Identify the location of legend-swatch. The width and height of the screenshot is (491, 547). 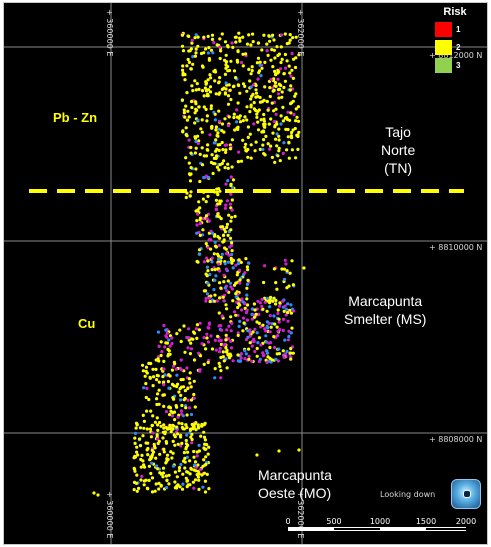
(443, 65).